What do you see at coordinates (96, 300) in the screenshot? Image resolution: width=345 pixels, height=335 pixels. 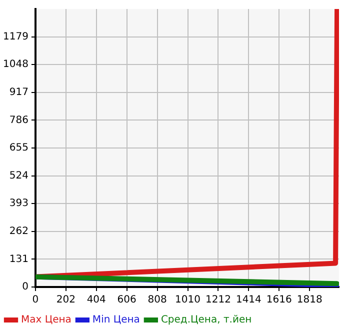 I see `x-tick-label: 404` at bounding box center [96, 300].